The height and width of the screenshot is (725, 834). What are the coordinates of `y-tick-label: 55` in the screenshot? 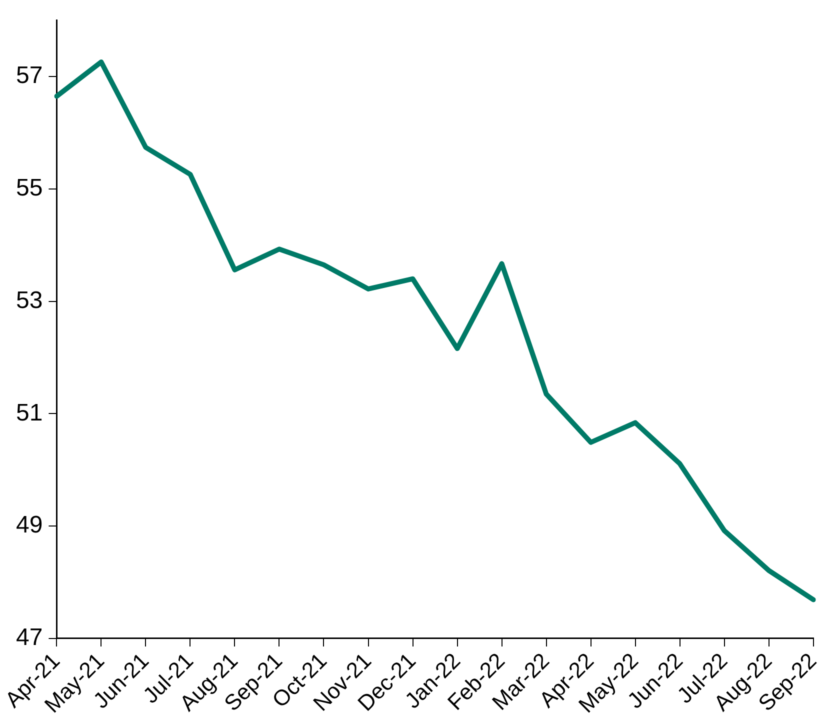 It's located at (29, 188).